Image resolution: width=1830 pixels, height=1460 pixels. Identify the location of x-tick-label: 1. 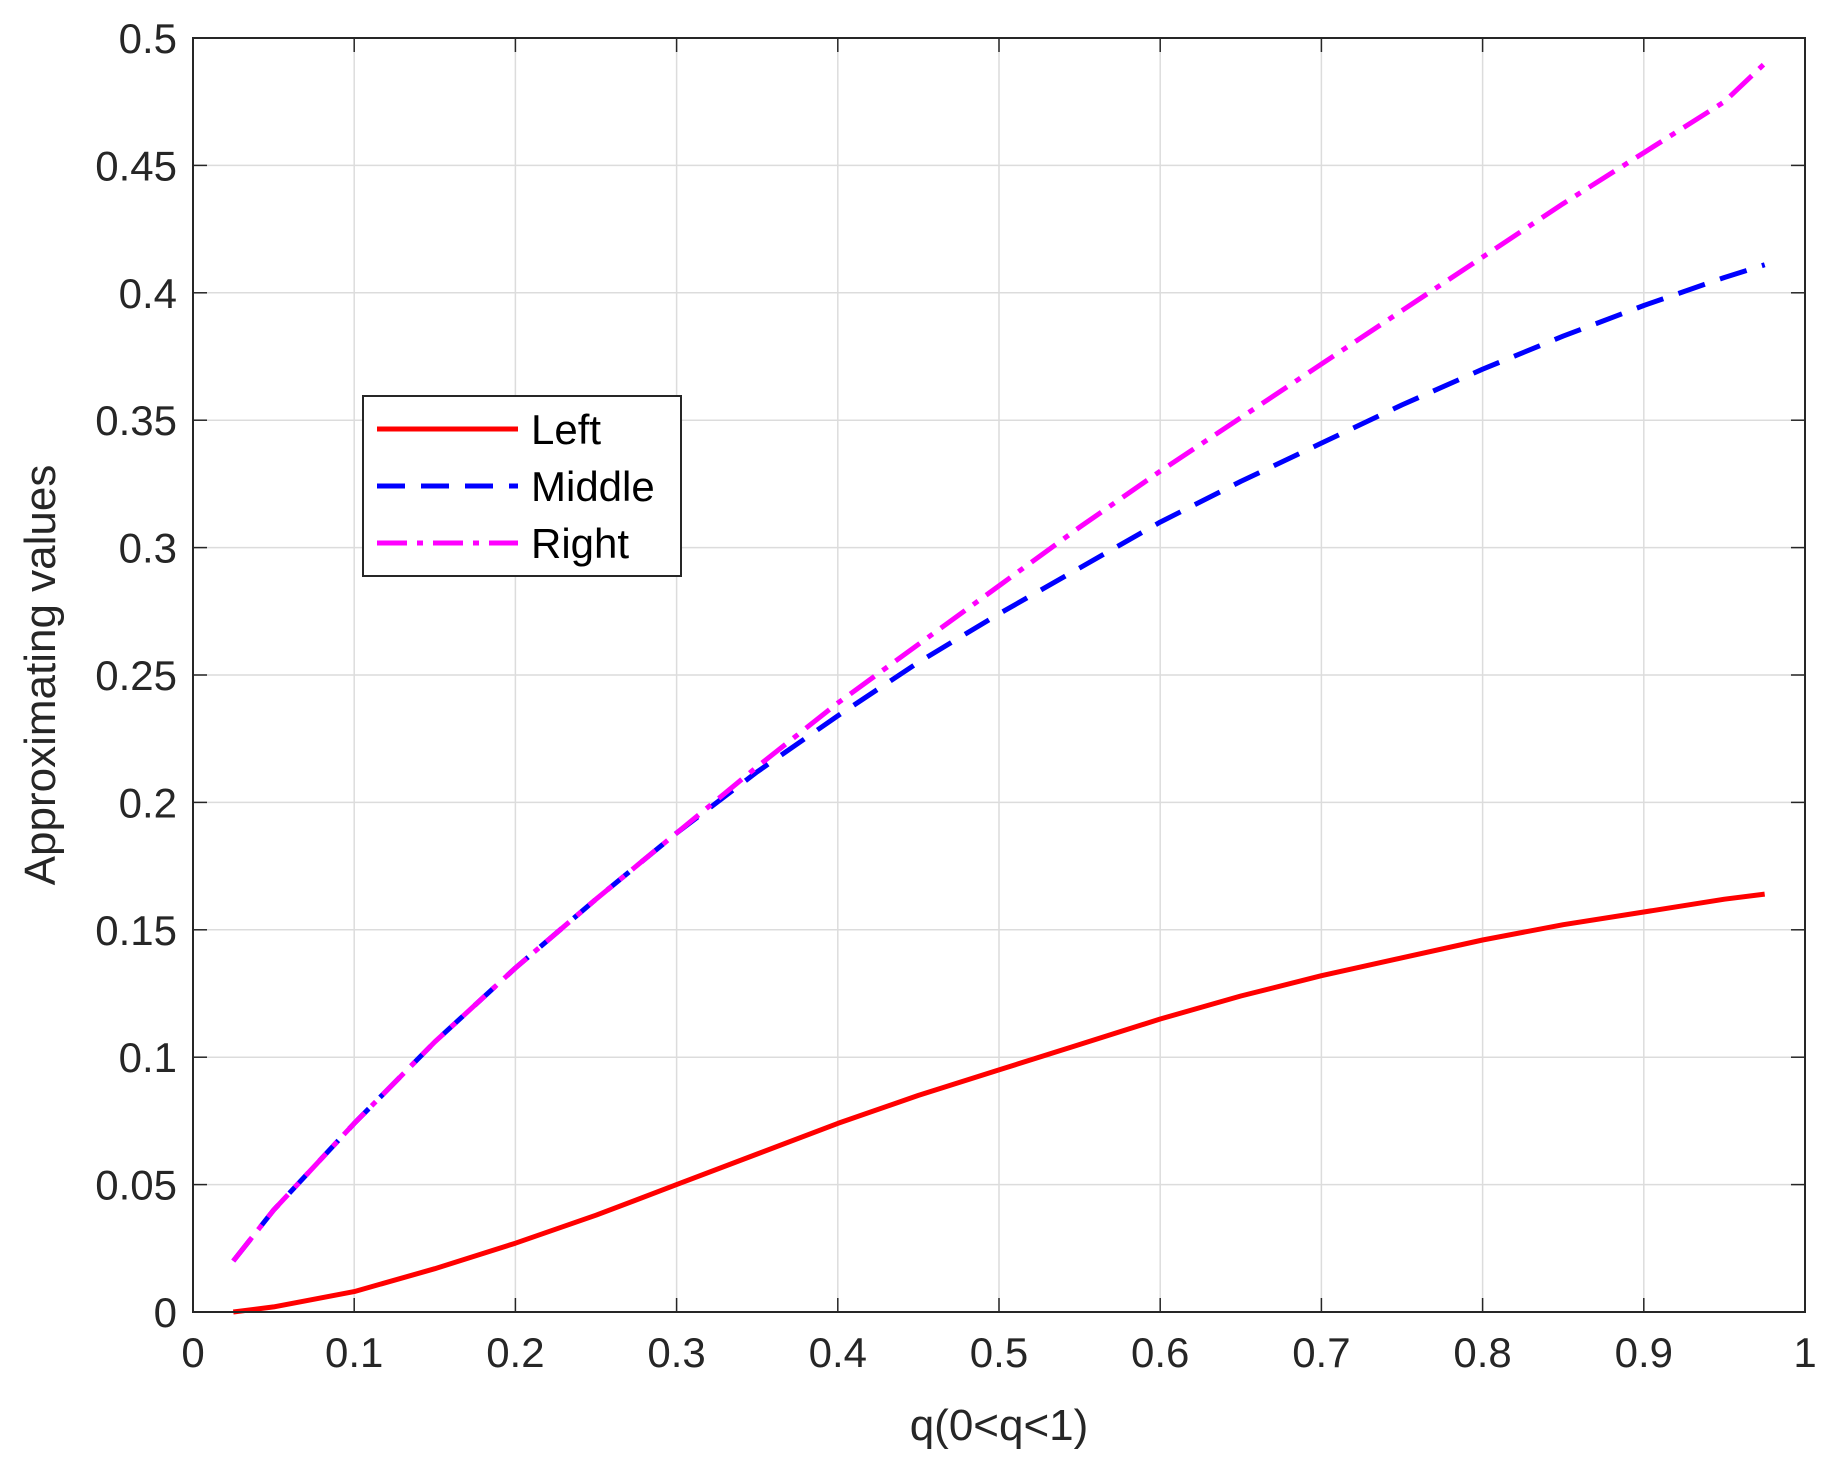
(1804, 1352).